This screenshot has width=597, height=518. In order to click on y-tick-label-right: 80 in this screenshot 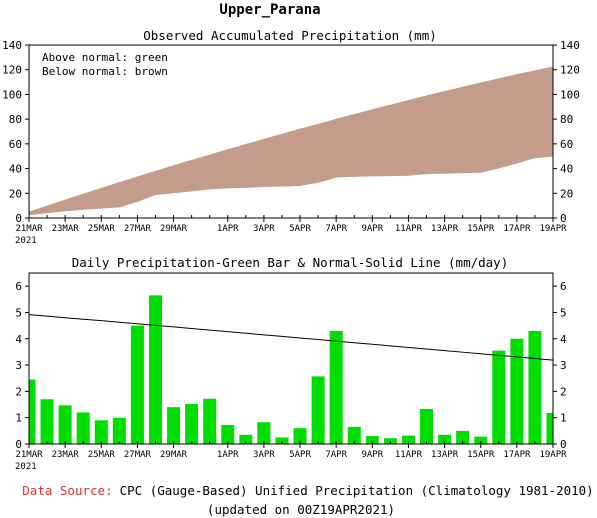, I will do `click(566, 119)`.